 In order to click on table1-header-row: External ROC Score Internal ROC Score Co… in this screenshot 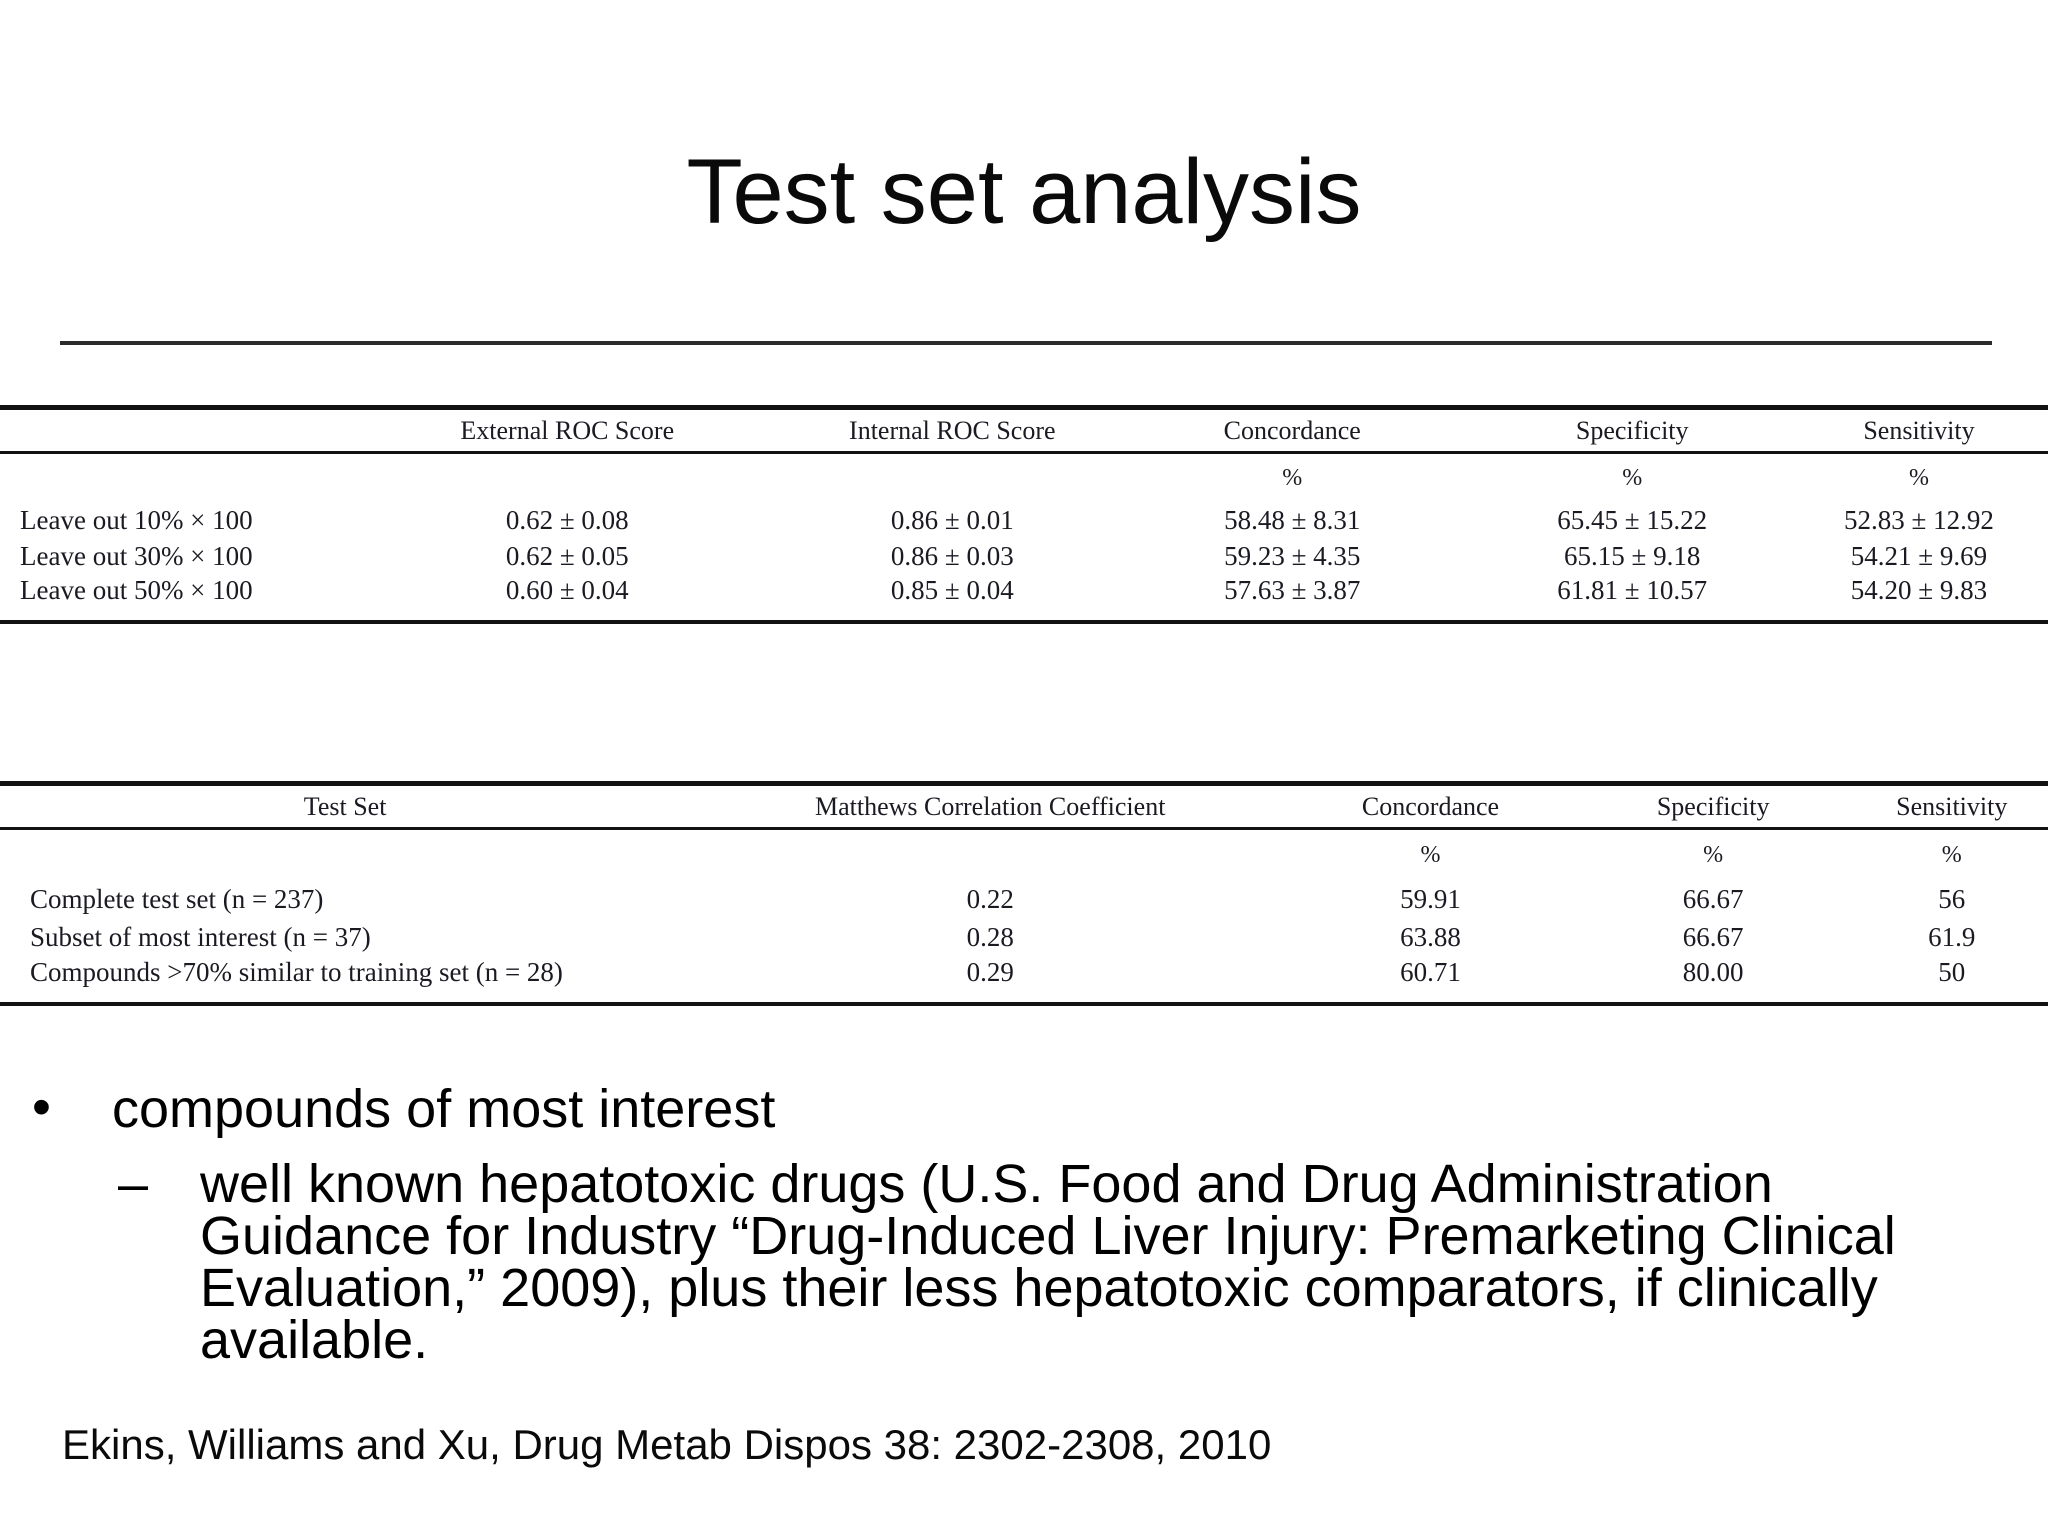, I will do `click(1024, 430)`.